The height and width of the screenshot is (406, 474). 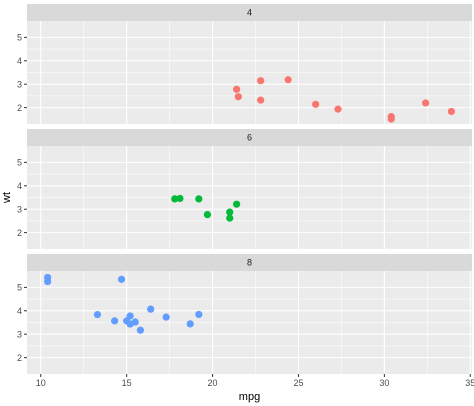 I want to click on y-axis-title: wt, so click(x=7, y=198).